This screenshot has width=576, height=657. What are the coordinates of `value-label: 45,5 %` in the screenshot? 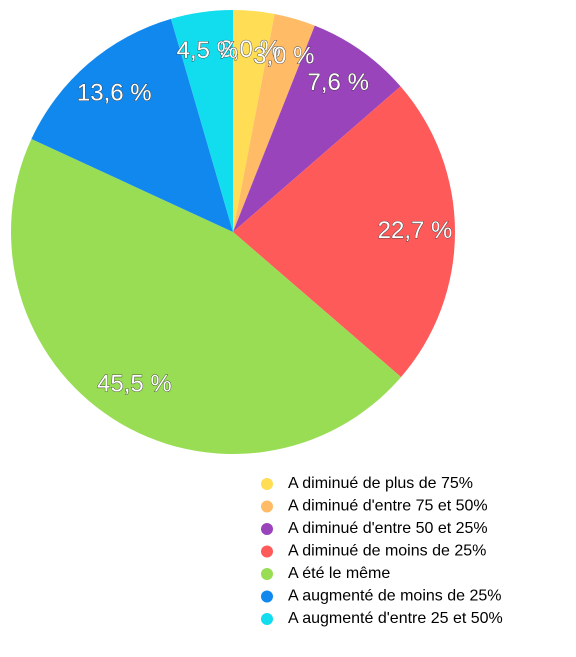 It's located at (134, 383).